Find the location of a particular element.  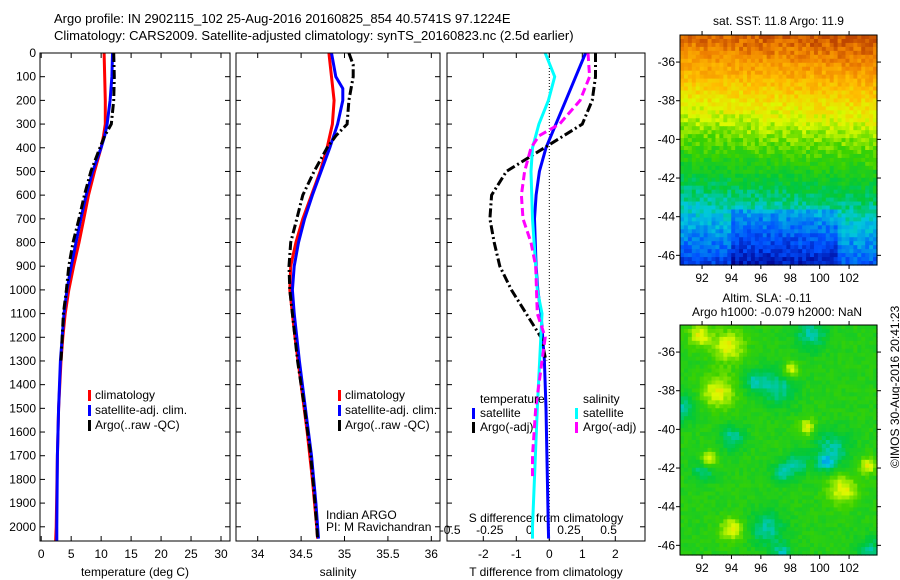

y-tick-label: 400 is located at coordinates (26, 148).